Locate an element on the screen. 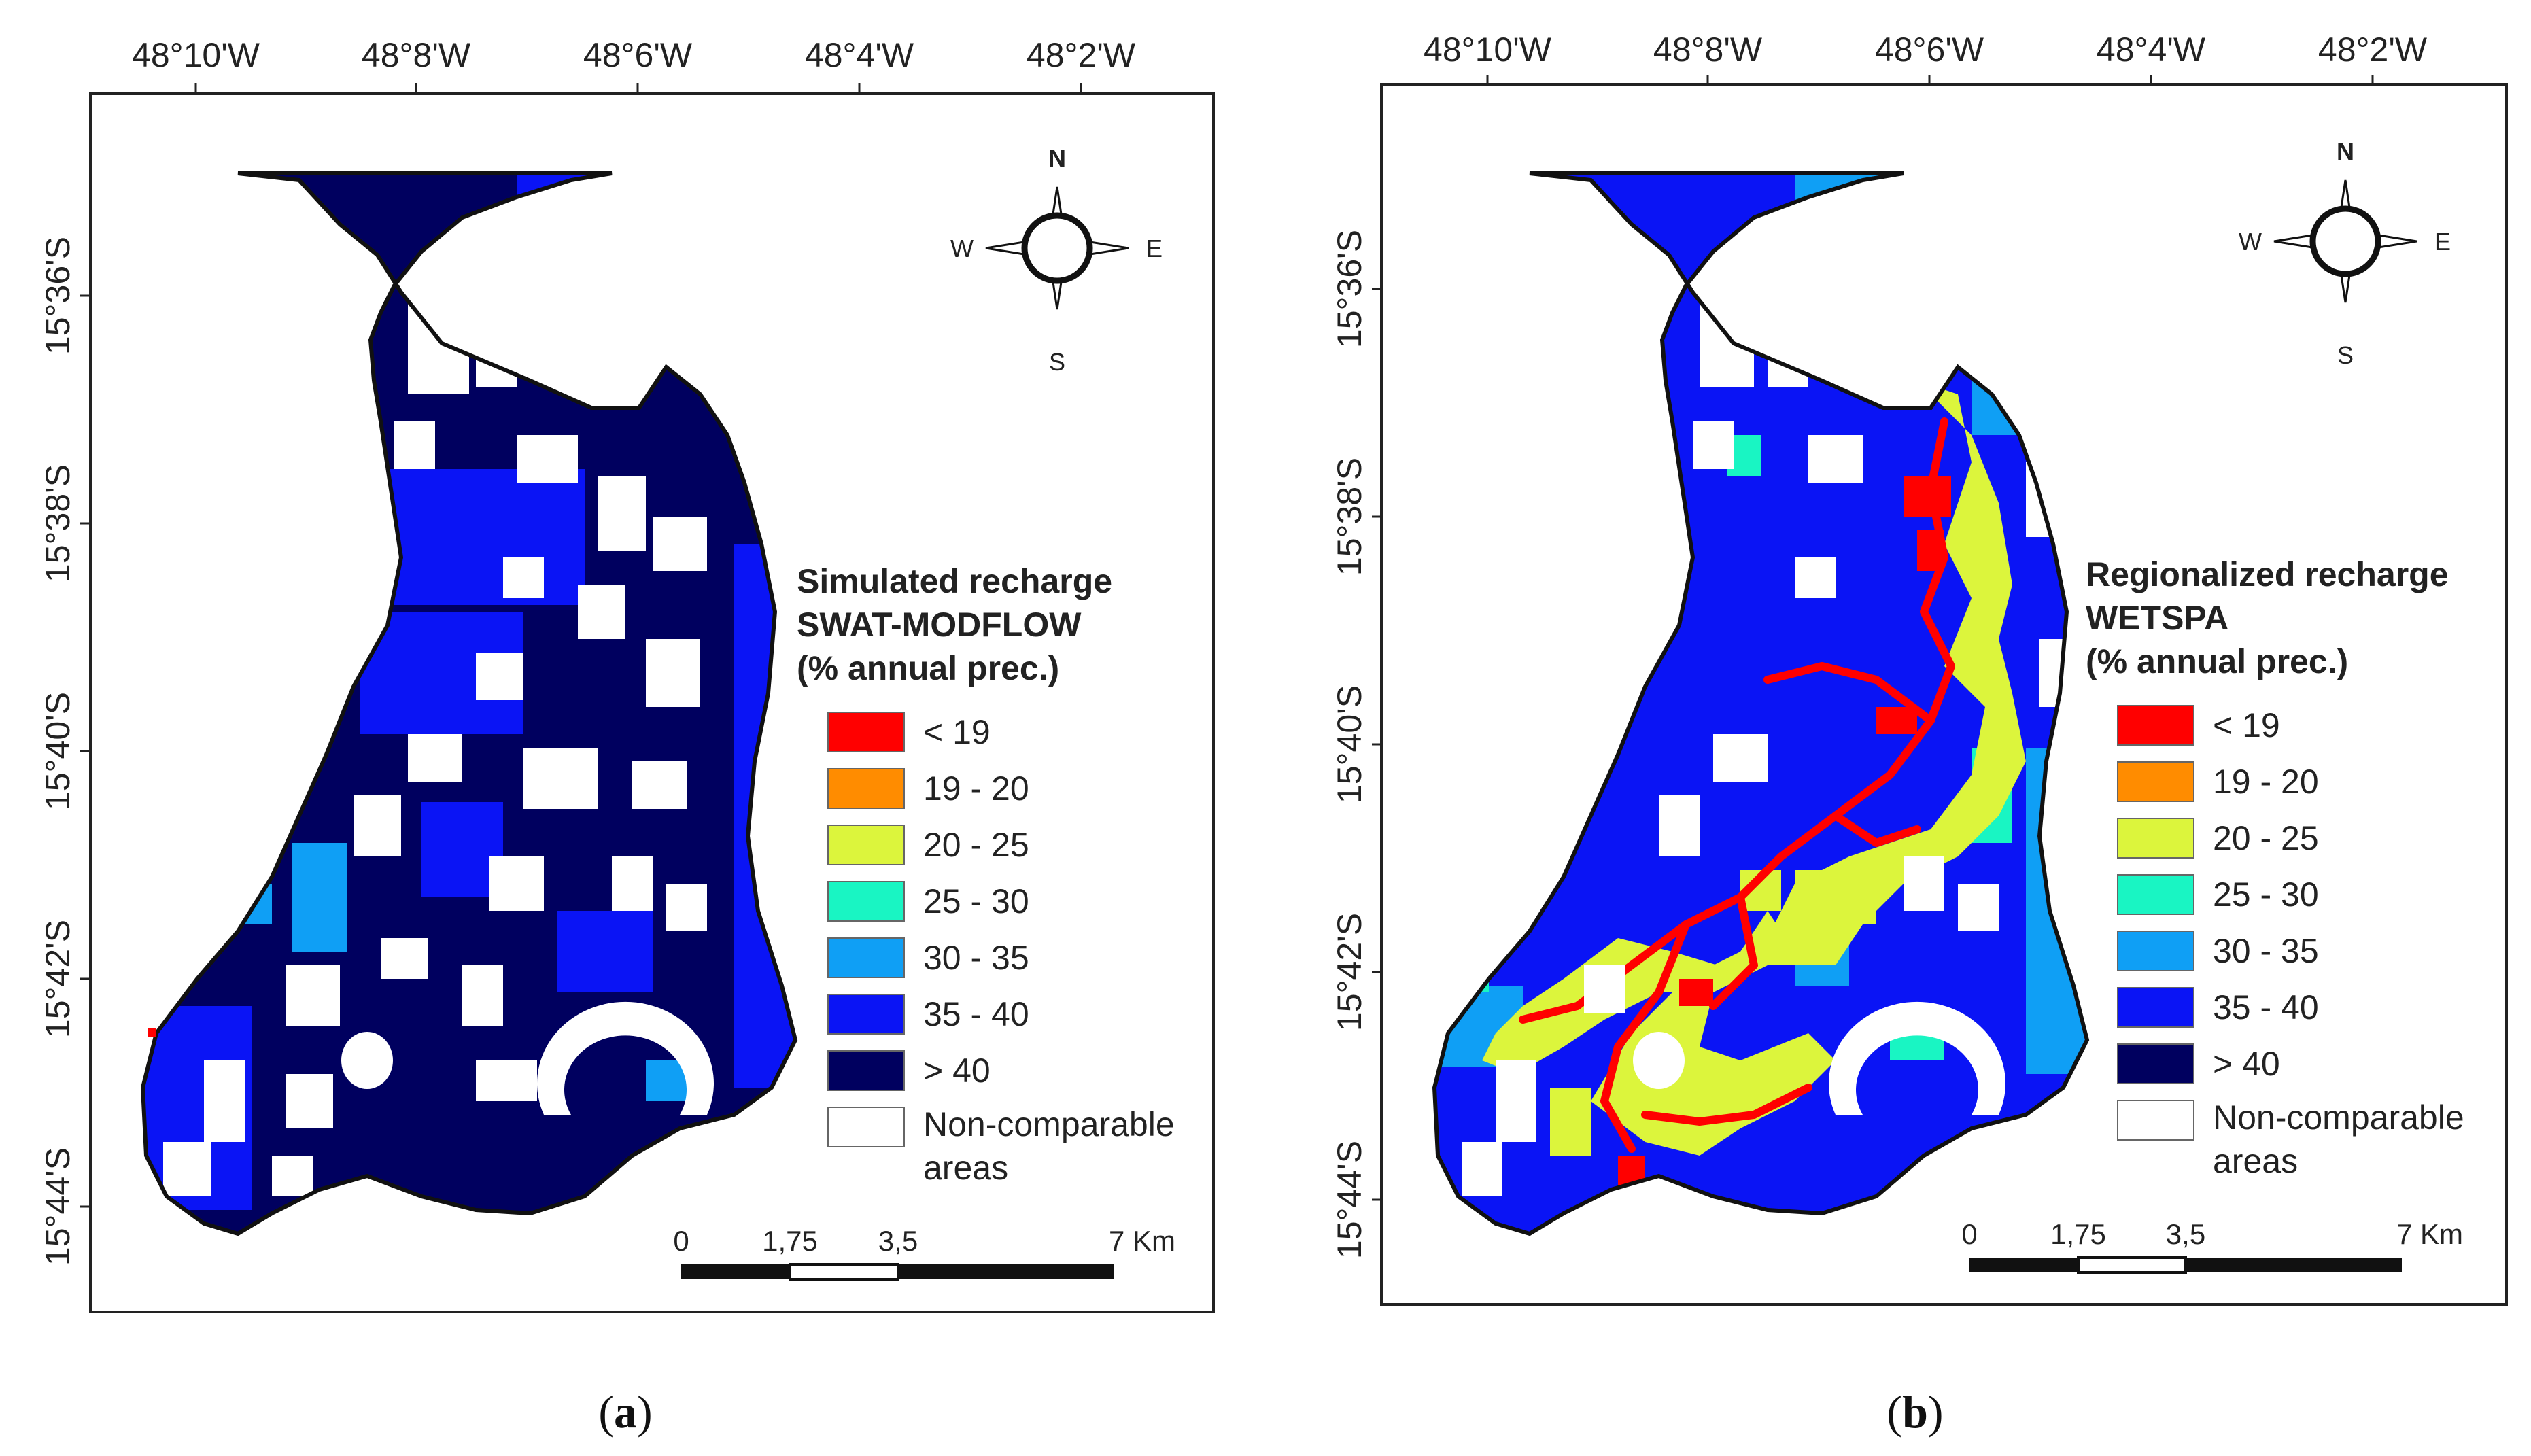 Image resolution: width=2531 pixels, height=1456 pixels. longitude-labels-b: 48°10'W 48°8'W 48°6'W 48°4'W 48°2'W is located at coordinates (1926, 50).